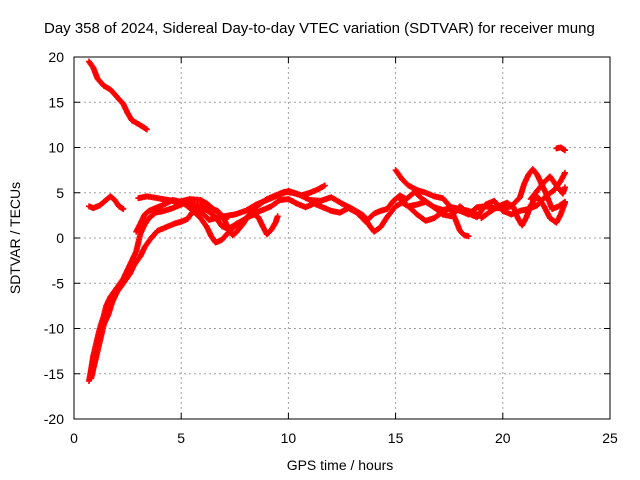 This screenshot has height=480, width=640. I want to click on y-tick-label: 15, so click(56, 102).